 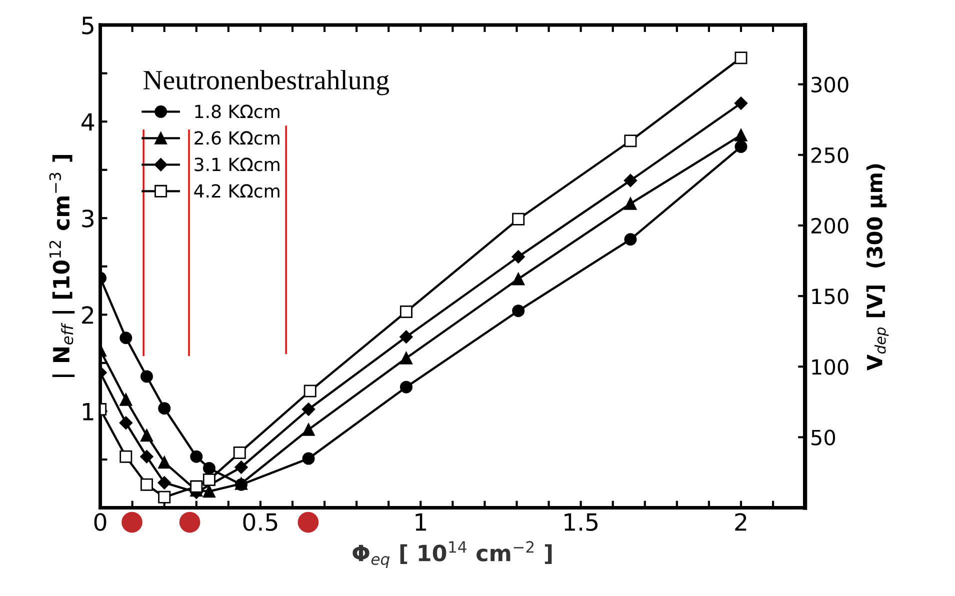 What do you see at coordinates (88, 315) in the screenshot?
I see `y-tick-label: 2` at bounding box center [88, 315].